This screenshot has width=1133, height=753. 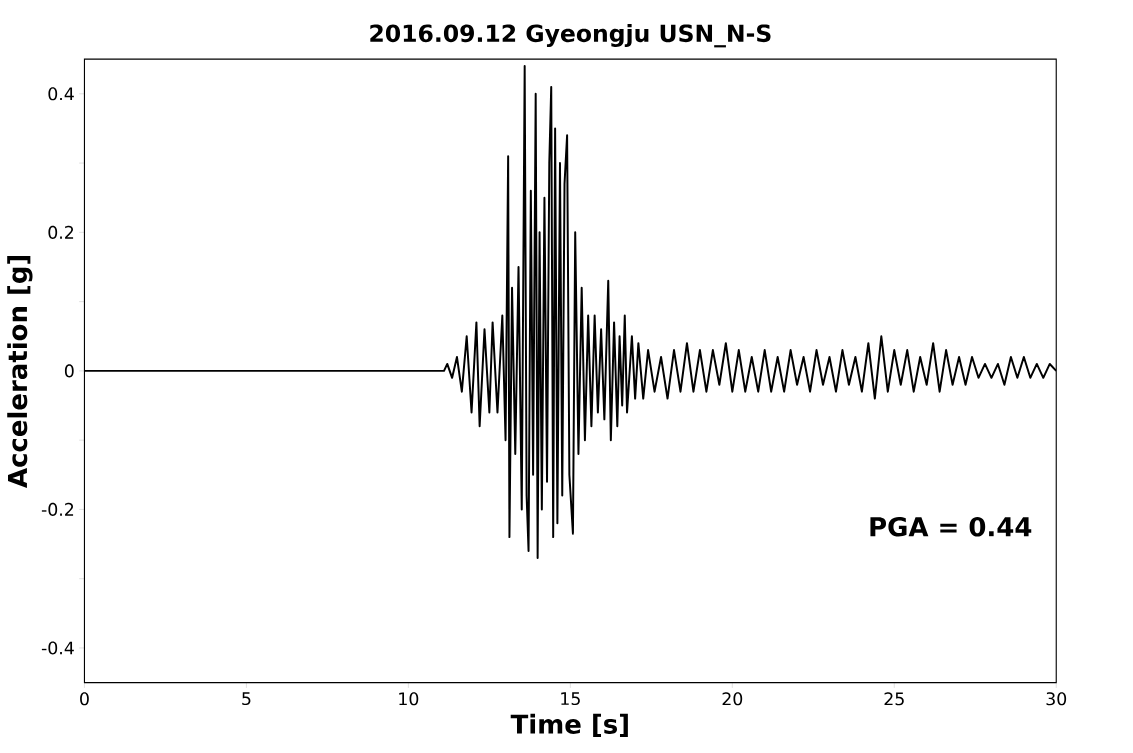 I want to click on y-tick-label: -0.2, so click(x=57, y=509).